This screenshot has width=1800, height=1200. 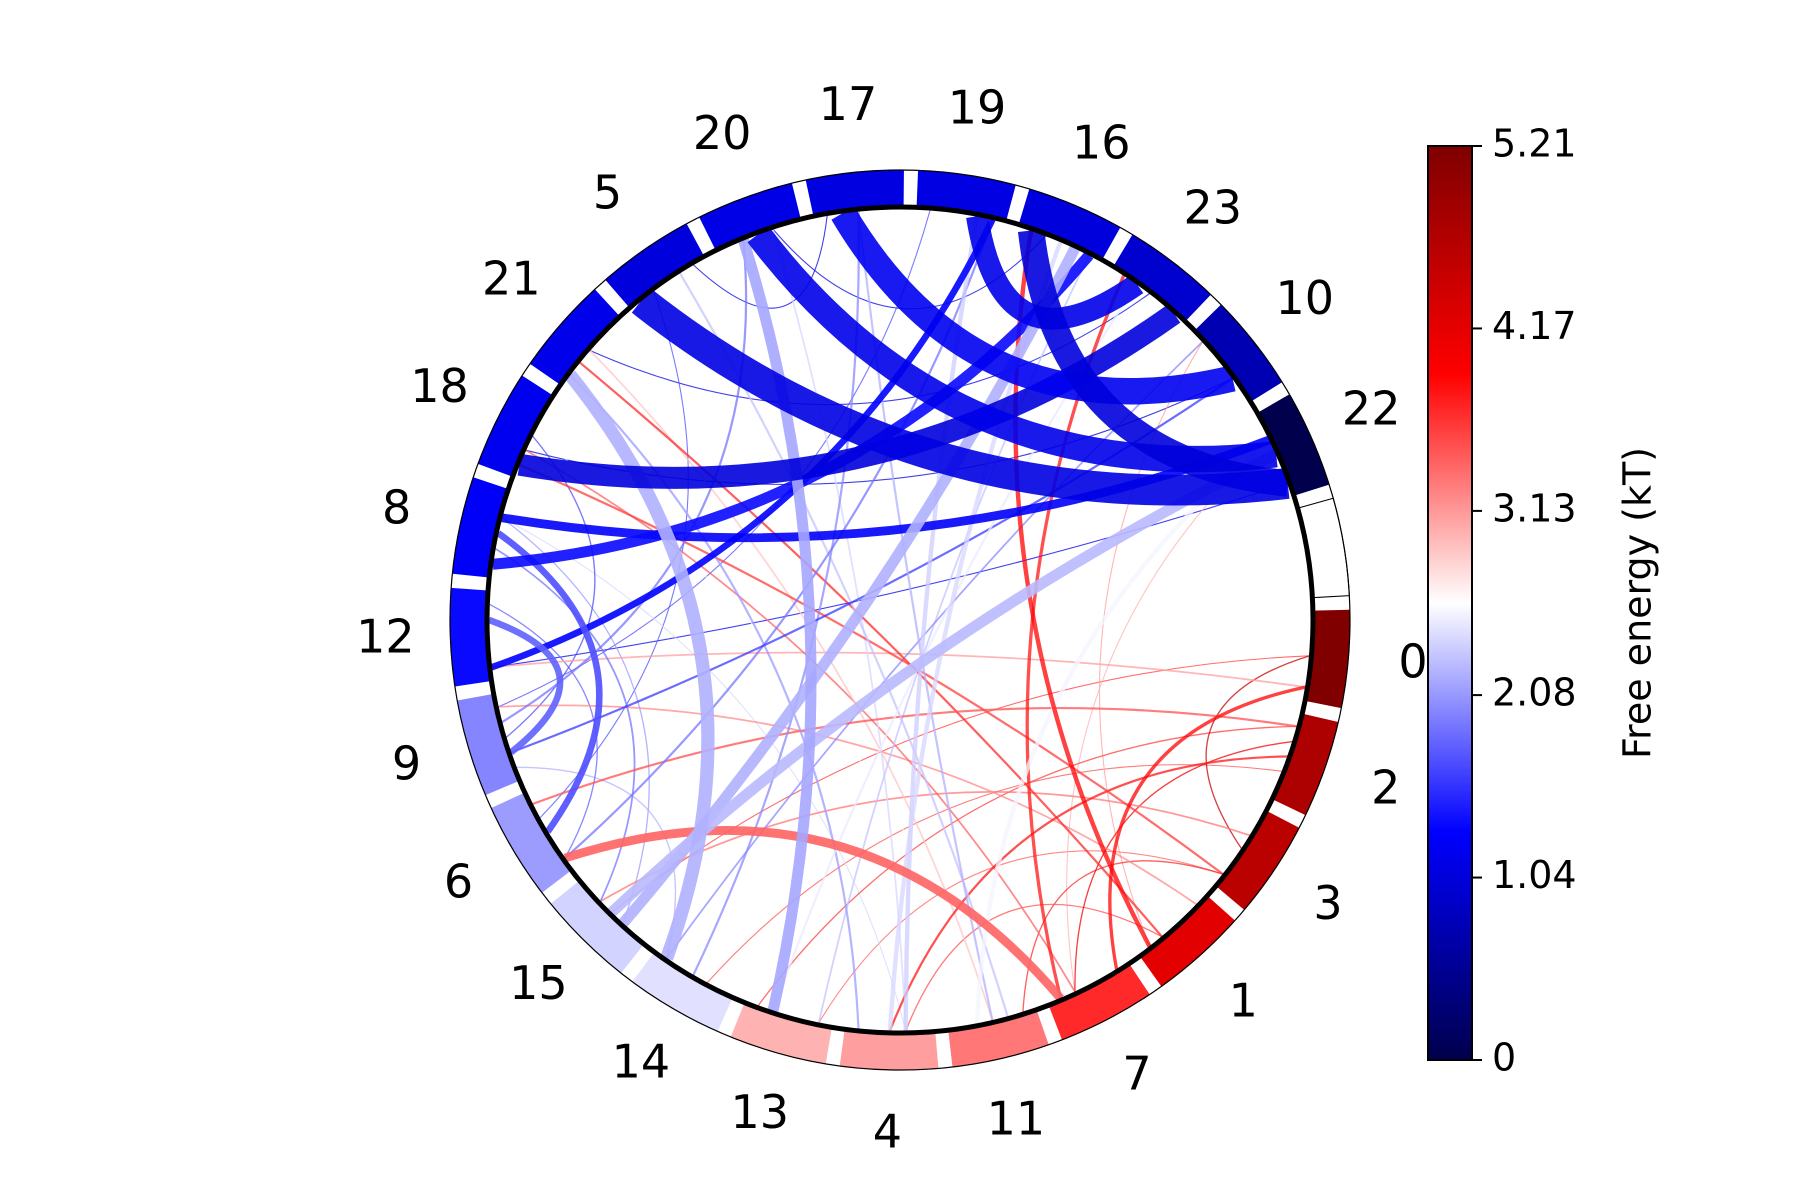 What do you see at coordinates (511, 279) in the screenshot?
I see `node-label-21: 21` at bounding box center [511, 279].